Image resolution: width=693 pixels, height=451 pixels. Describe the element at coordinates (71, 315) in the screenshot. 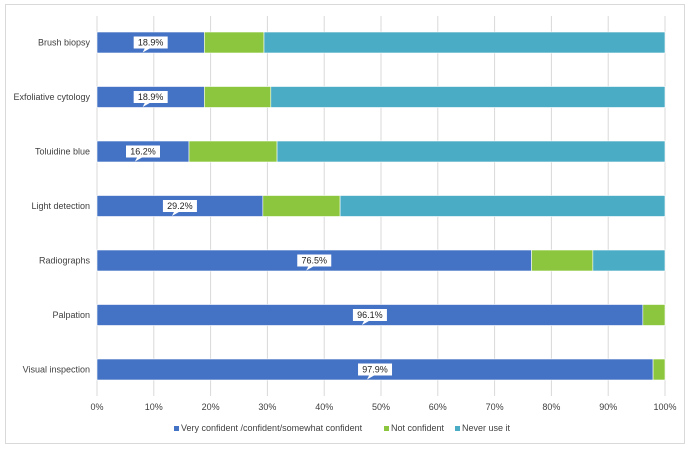

I see `category-label: Palpation` at that location.